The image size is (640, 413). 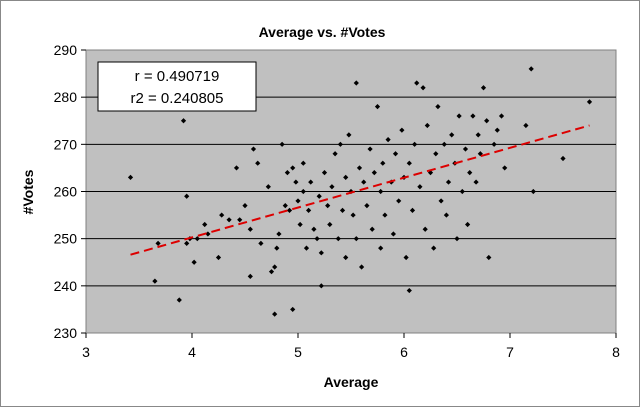 What do you see at coordinates (86, 352) in the screenshot?
I see `x-tick-label: 3` at bounding box center [86, 352].